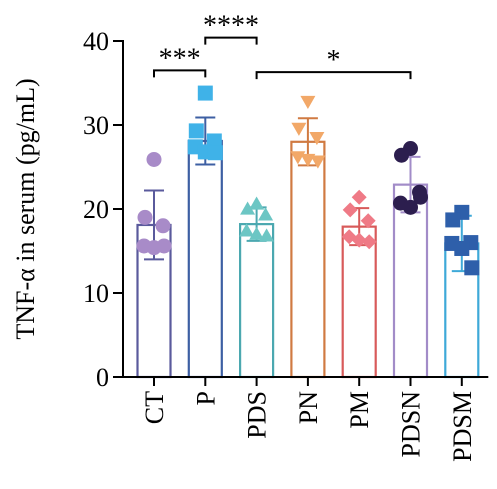 The width and height of the screenshot is (497, 489). I want to click on x-tick-label: P, so click(205, 398).